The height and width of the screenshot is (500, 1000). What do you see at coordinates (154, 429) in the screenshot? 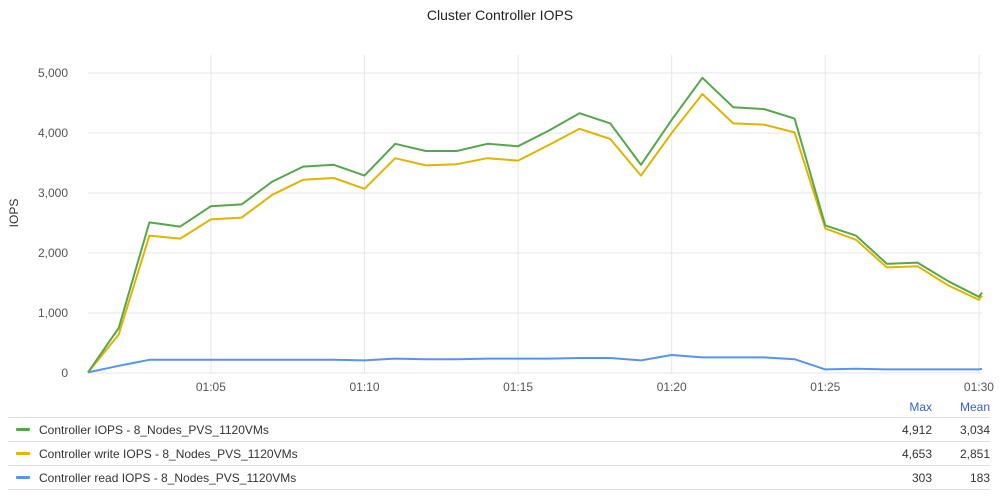
I see `legend-series-name: Controller IOPS - 8_Nodes_PVS_1120VMs` at bounding box center [154, 429].